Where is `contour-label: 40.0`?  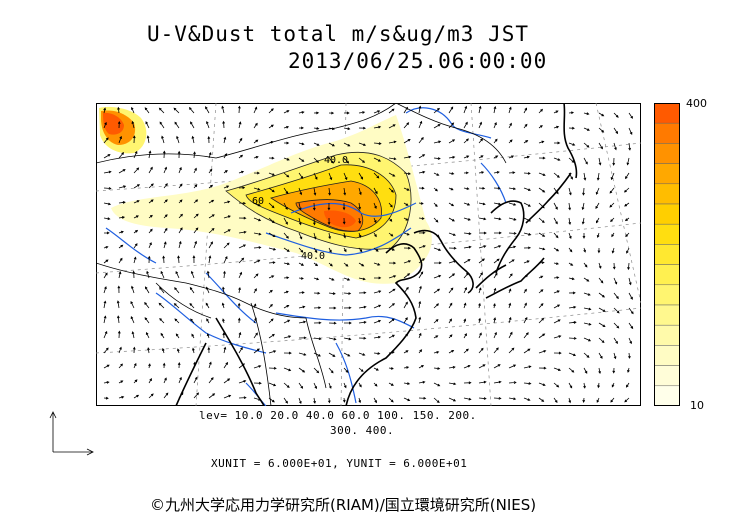 contour-label: 40.0 is located at coordinates (313, 256).